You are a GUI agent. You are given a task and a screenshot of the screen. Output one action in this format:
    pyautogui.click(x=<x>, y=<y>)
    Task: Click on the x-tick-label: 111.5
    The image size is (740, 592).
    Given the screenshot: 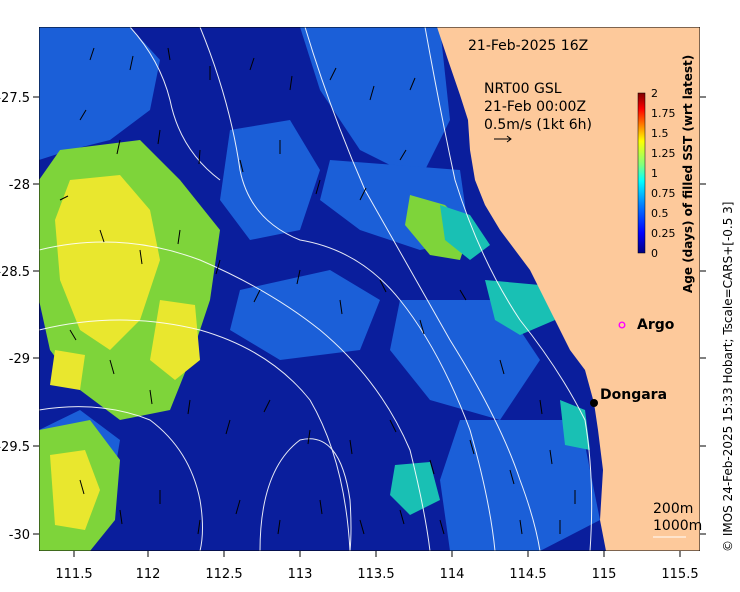 What is the action you would take?
    pyautogui.click(x=73, y=574)
    